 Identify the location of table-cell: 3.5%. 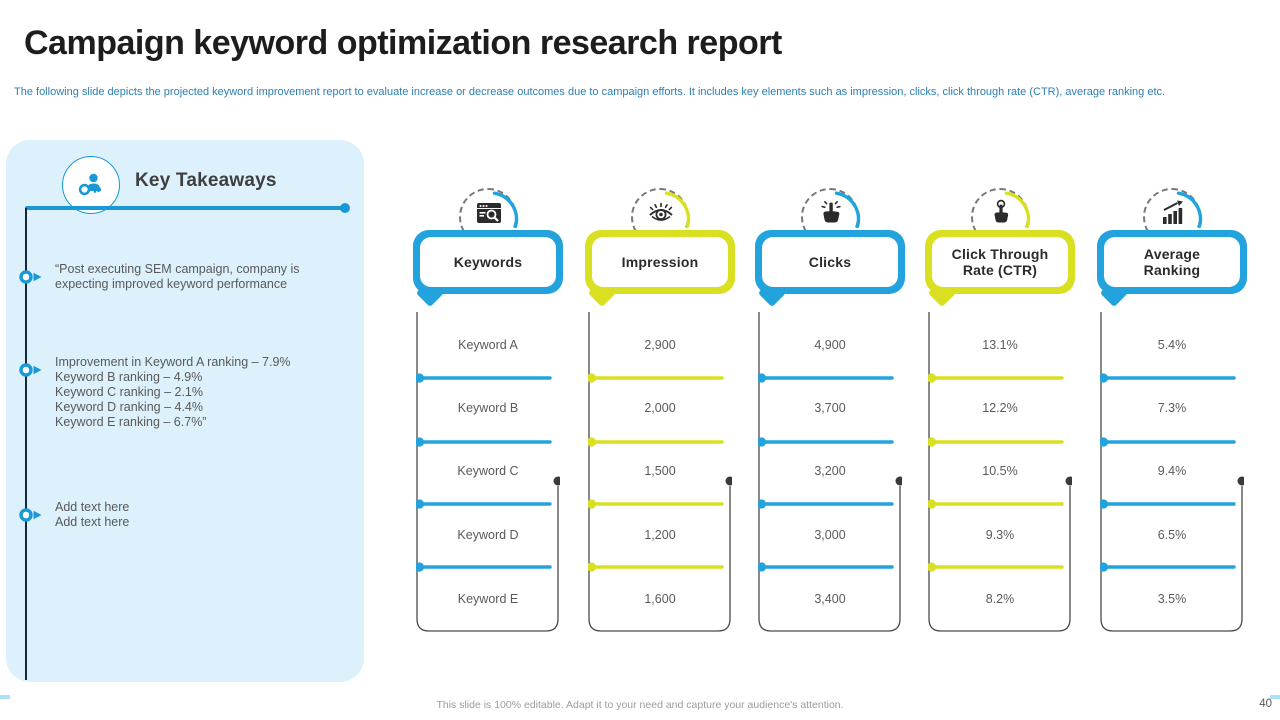
(1172, 599).